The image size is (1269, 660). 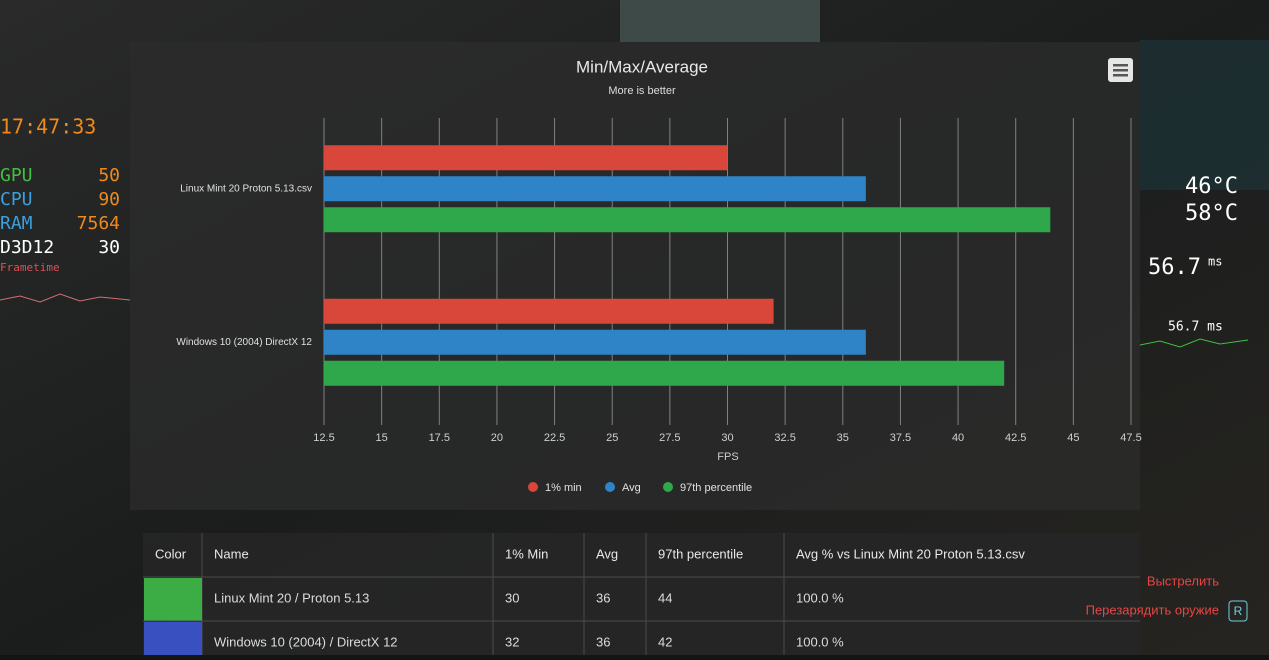 I want to click on hud-action: Выстрелить, so click(x=1183, y=580).